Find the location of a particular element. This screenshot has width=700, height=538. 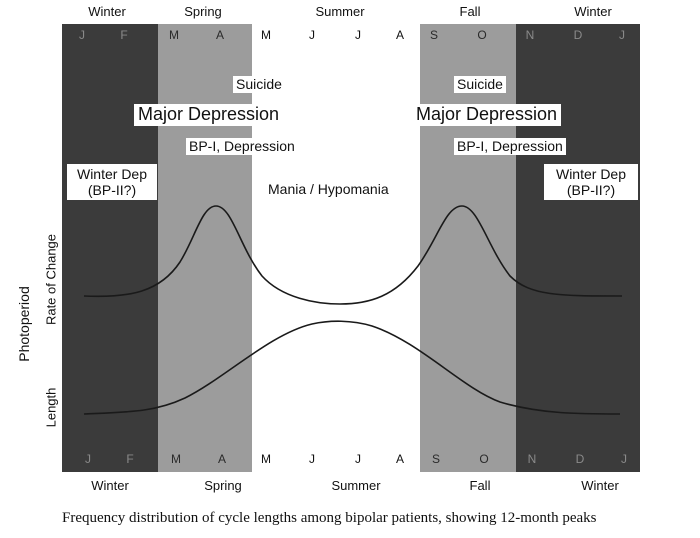

major-depression-spring-label: Major Depression is located at coordinates (209, 115).